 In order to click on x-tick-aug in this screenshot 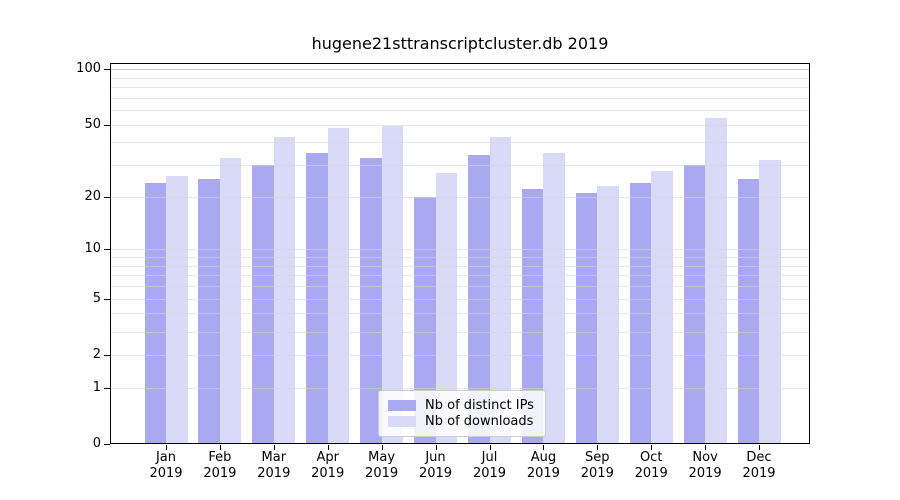, I will do `click(544, 447)`.